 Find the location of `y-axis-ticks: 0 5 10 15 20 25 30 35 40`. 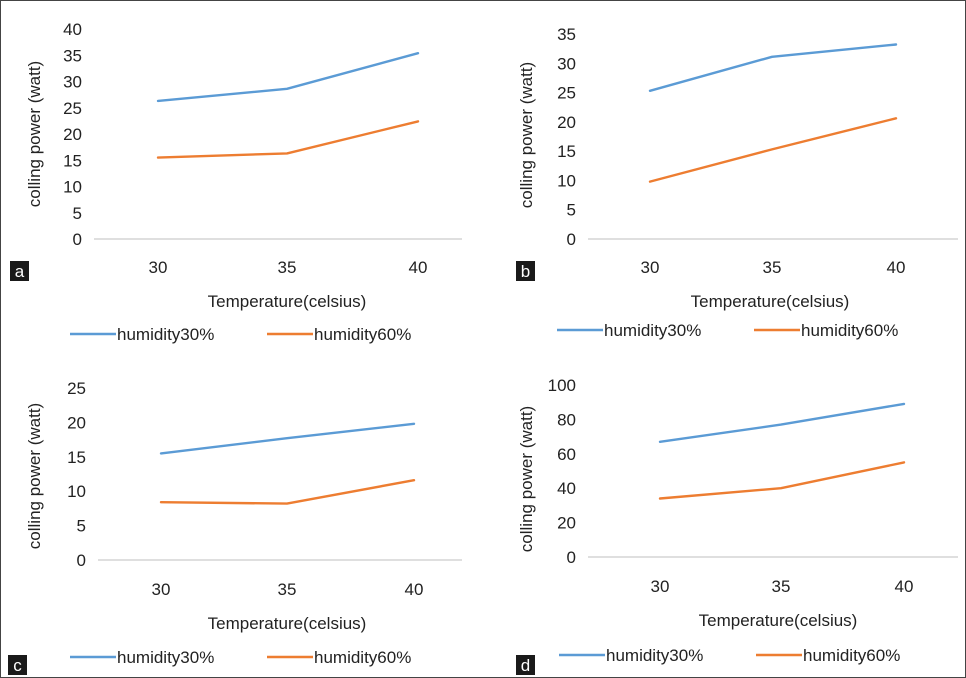

y-axis-ticks: 0 5 10 15 20 25 30 35 40 is located at coordinates (72, 134).